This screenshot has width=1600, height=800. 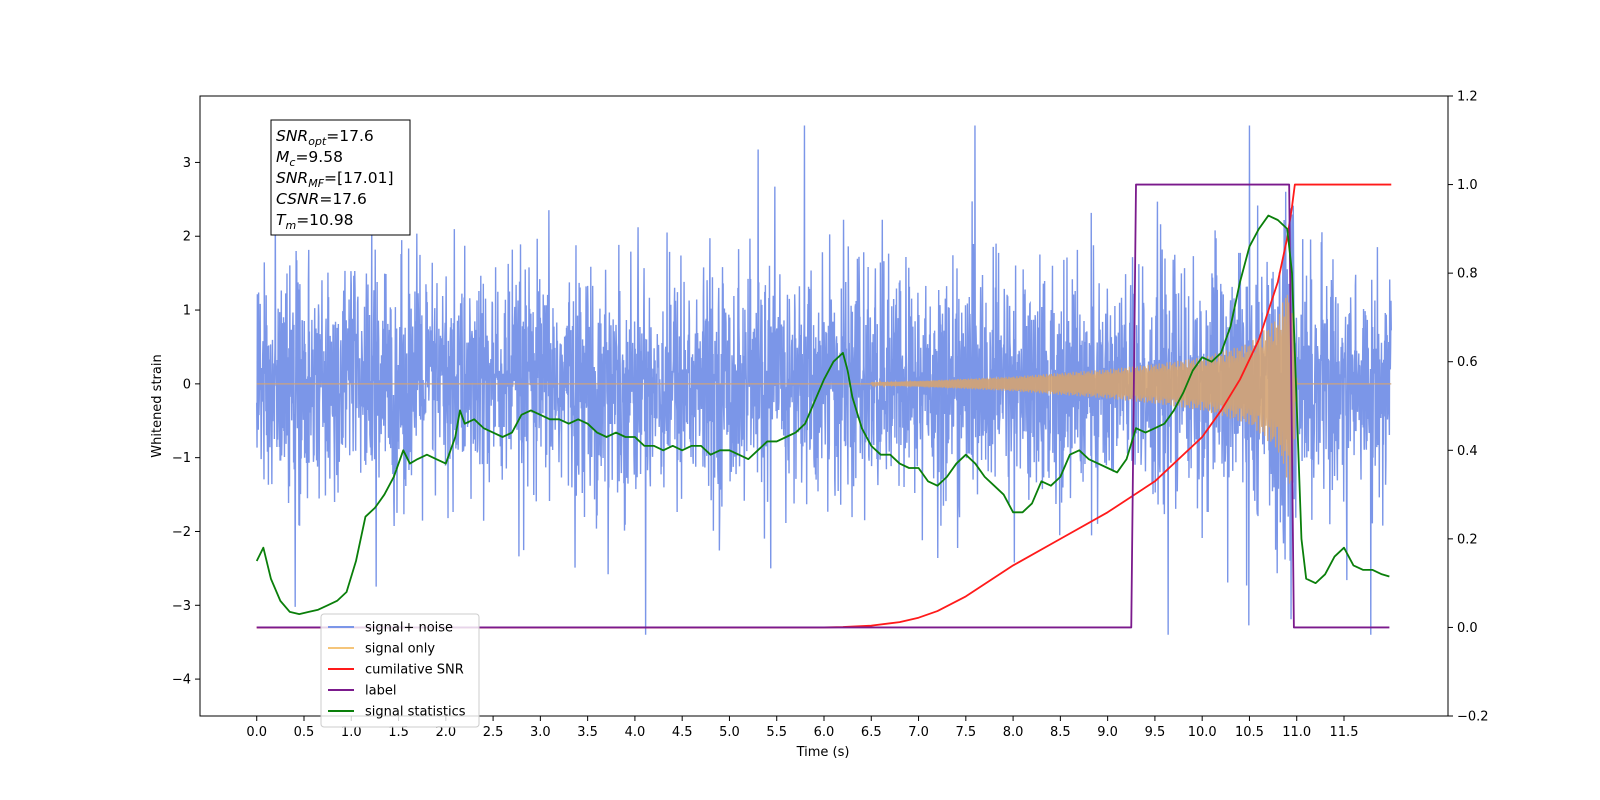 I want to click on x-tick-label: 9.0, so click(x=1107, y=732).